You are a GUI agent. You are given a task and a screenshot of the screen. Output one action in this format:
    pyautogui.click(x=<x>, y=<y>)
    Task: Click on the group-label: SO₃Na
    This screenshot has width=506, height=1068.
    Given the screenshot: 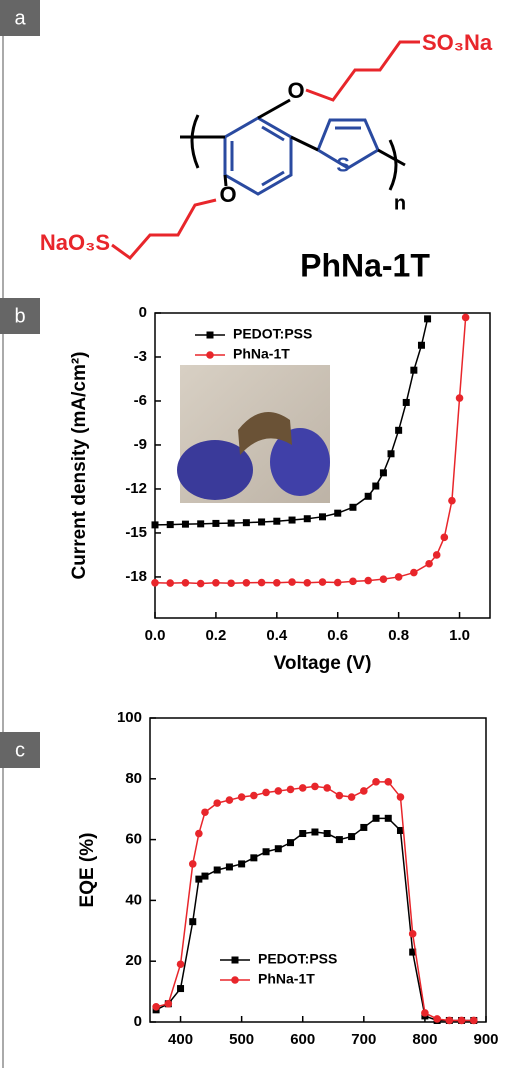 What is the action you would take?
    pyautogui.click(x=457, y=42)
    